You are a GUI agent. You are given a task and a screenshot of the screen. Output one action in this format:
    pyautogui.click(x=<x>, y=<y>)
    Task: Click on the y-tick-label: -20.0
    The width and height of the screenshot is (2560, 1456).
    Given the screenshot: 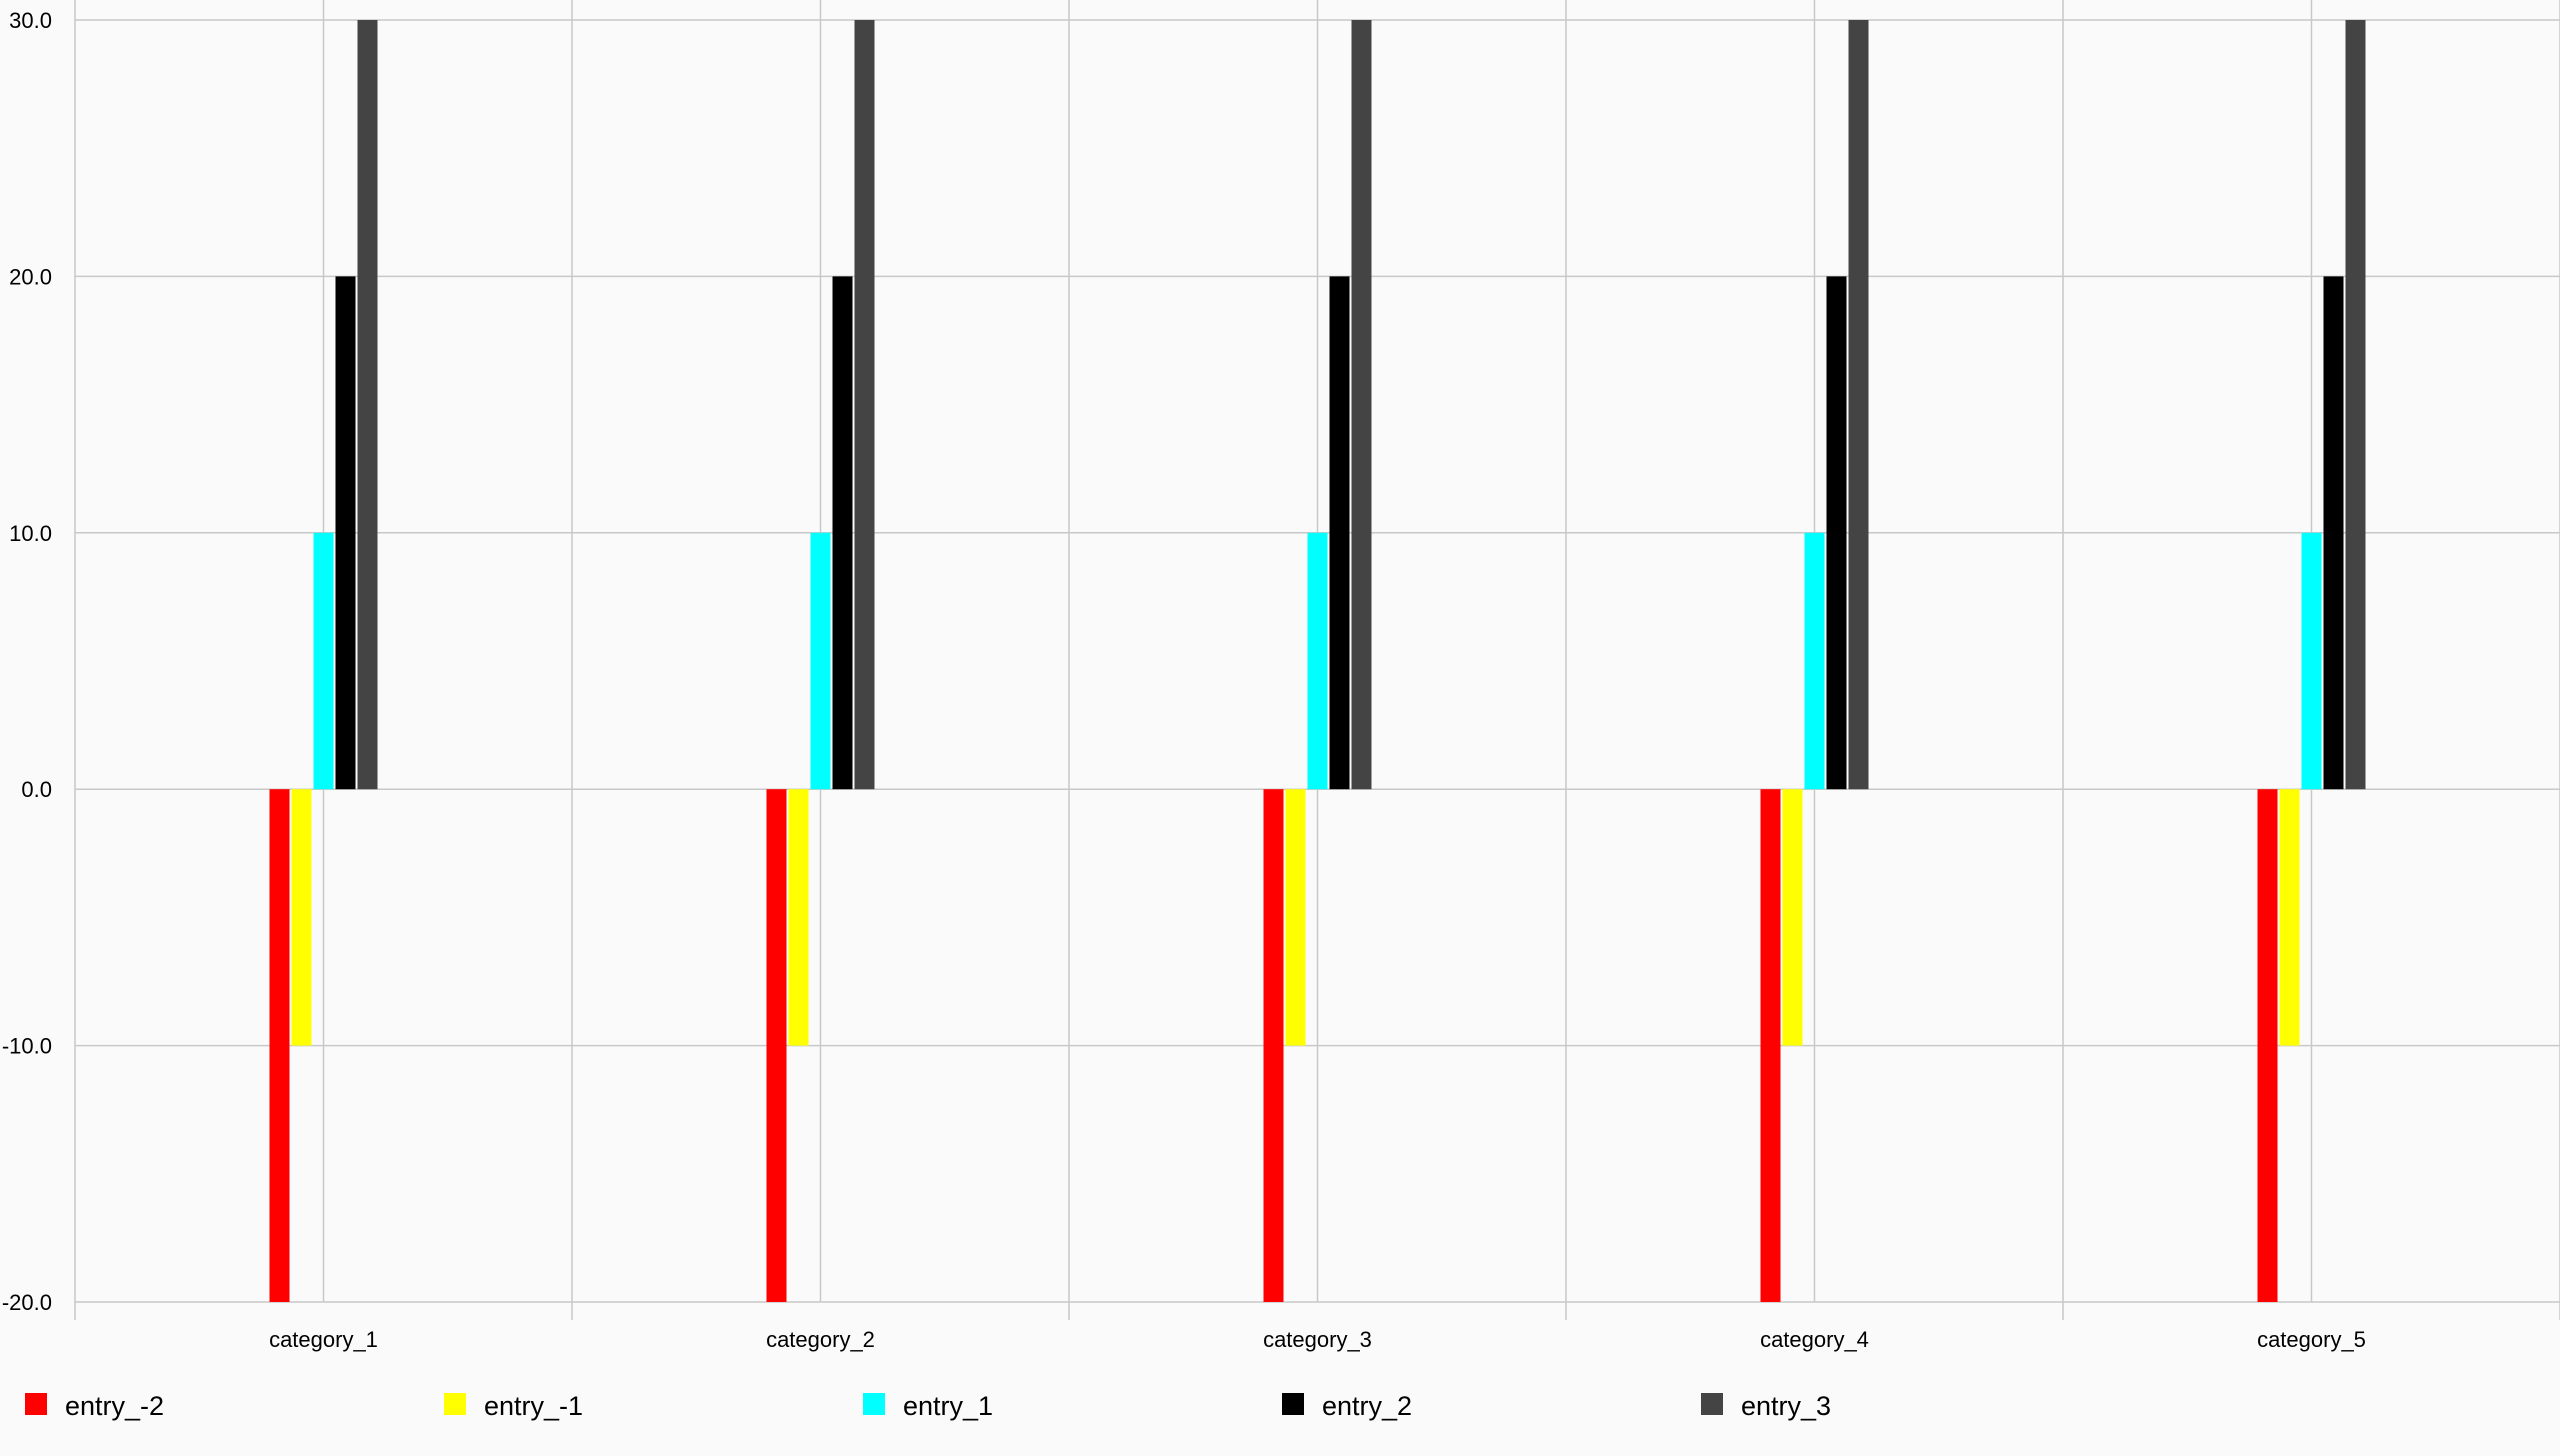 What is the action you would take?
    pyautogui.click(x=27, y=1302)
    